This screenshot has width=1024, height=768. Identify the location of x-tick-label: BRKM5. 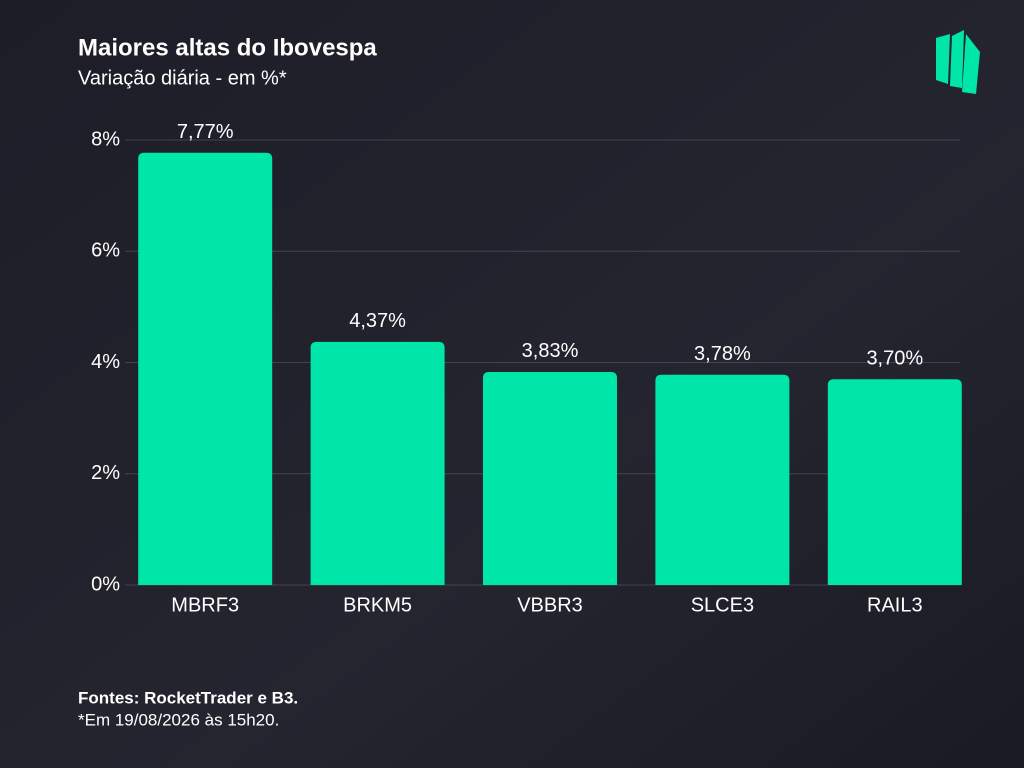
(377, 605).